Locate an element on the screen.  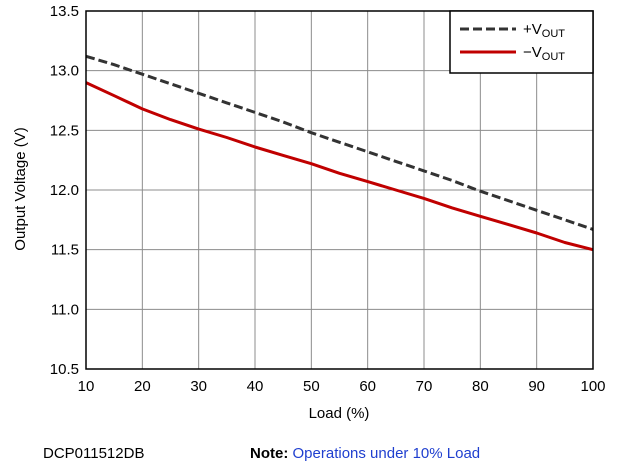
y-tick-label: 12.0 is located at coordinates (64, 190).